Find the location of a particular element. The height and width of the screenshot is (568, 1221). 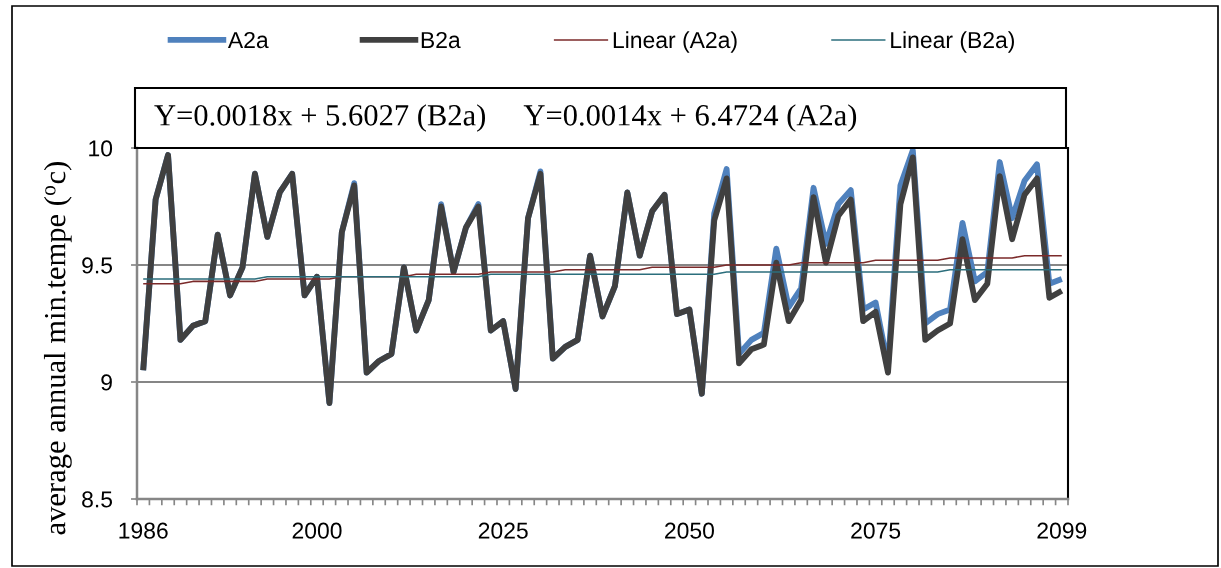

x-tick-label: 2050 is located at coordinates (689, 530).